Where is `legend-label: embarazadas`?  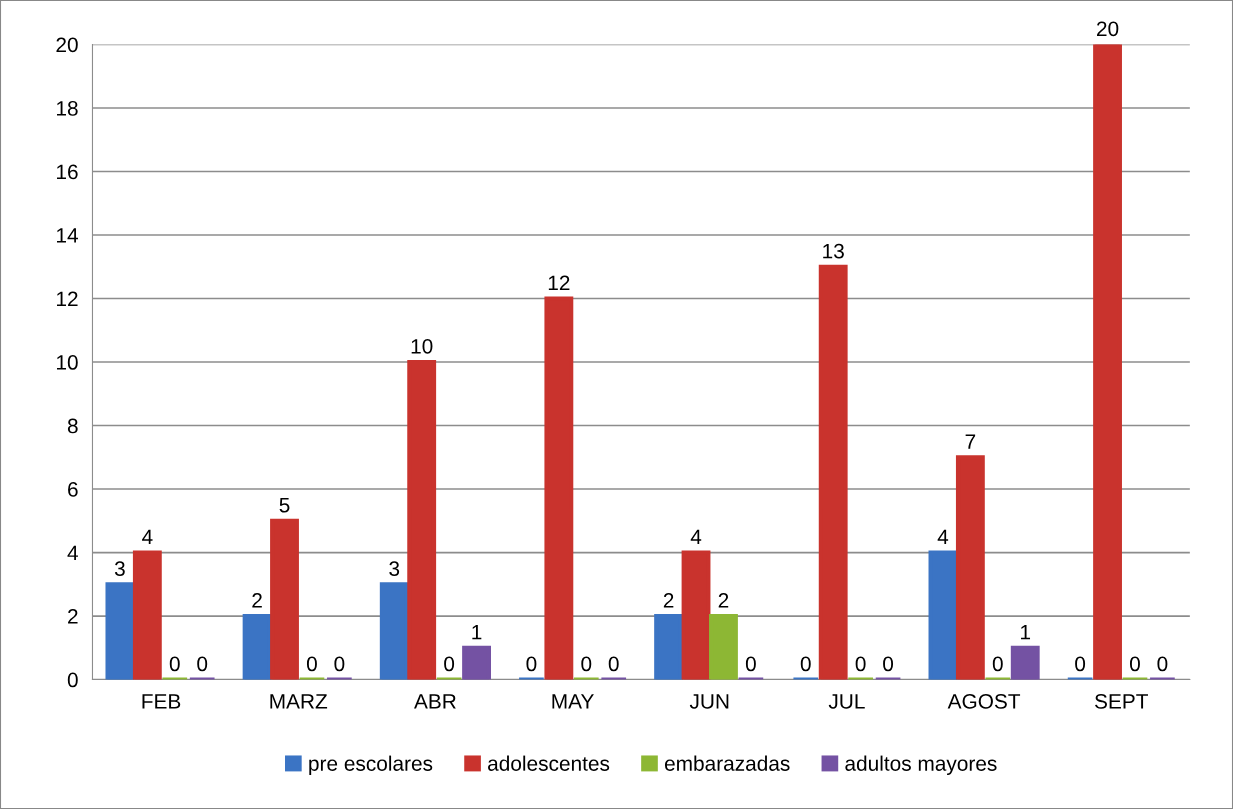
legend-label: embarazadas is located at coordinates (727, 763).